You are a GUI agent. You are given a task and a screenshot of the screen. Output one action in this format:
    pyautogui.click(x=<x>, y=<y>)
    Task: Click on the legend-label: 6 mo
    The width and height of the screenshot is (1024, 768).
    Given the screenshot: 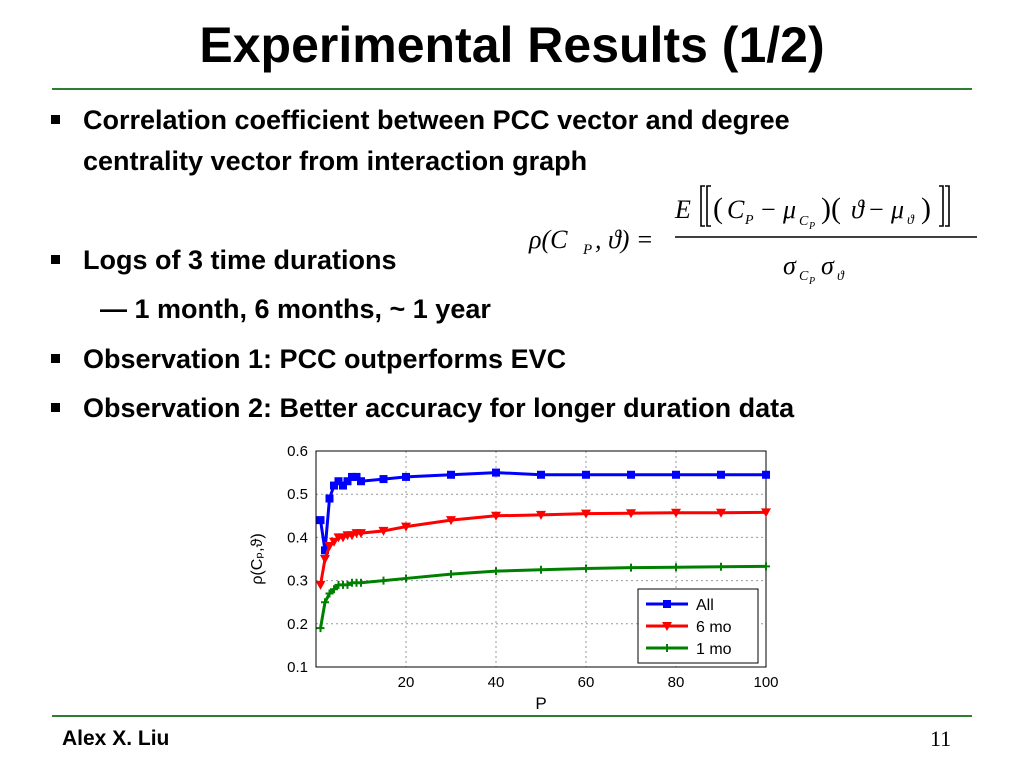 What is the action you would take?
    pyautogui.click(x=714, y=627)
    